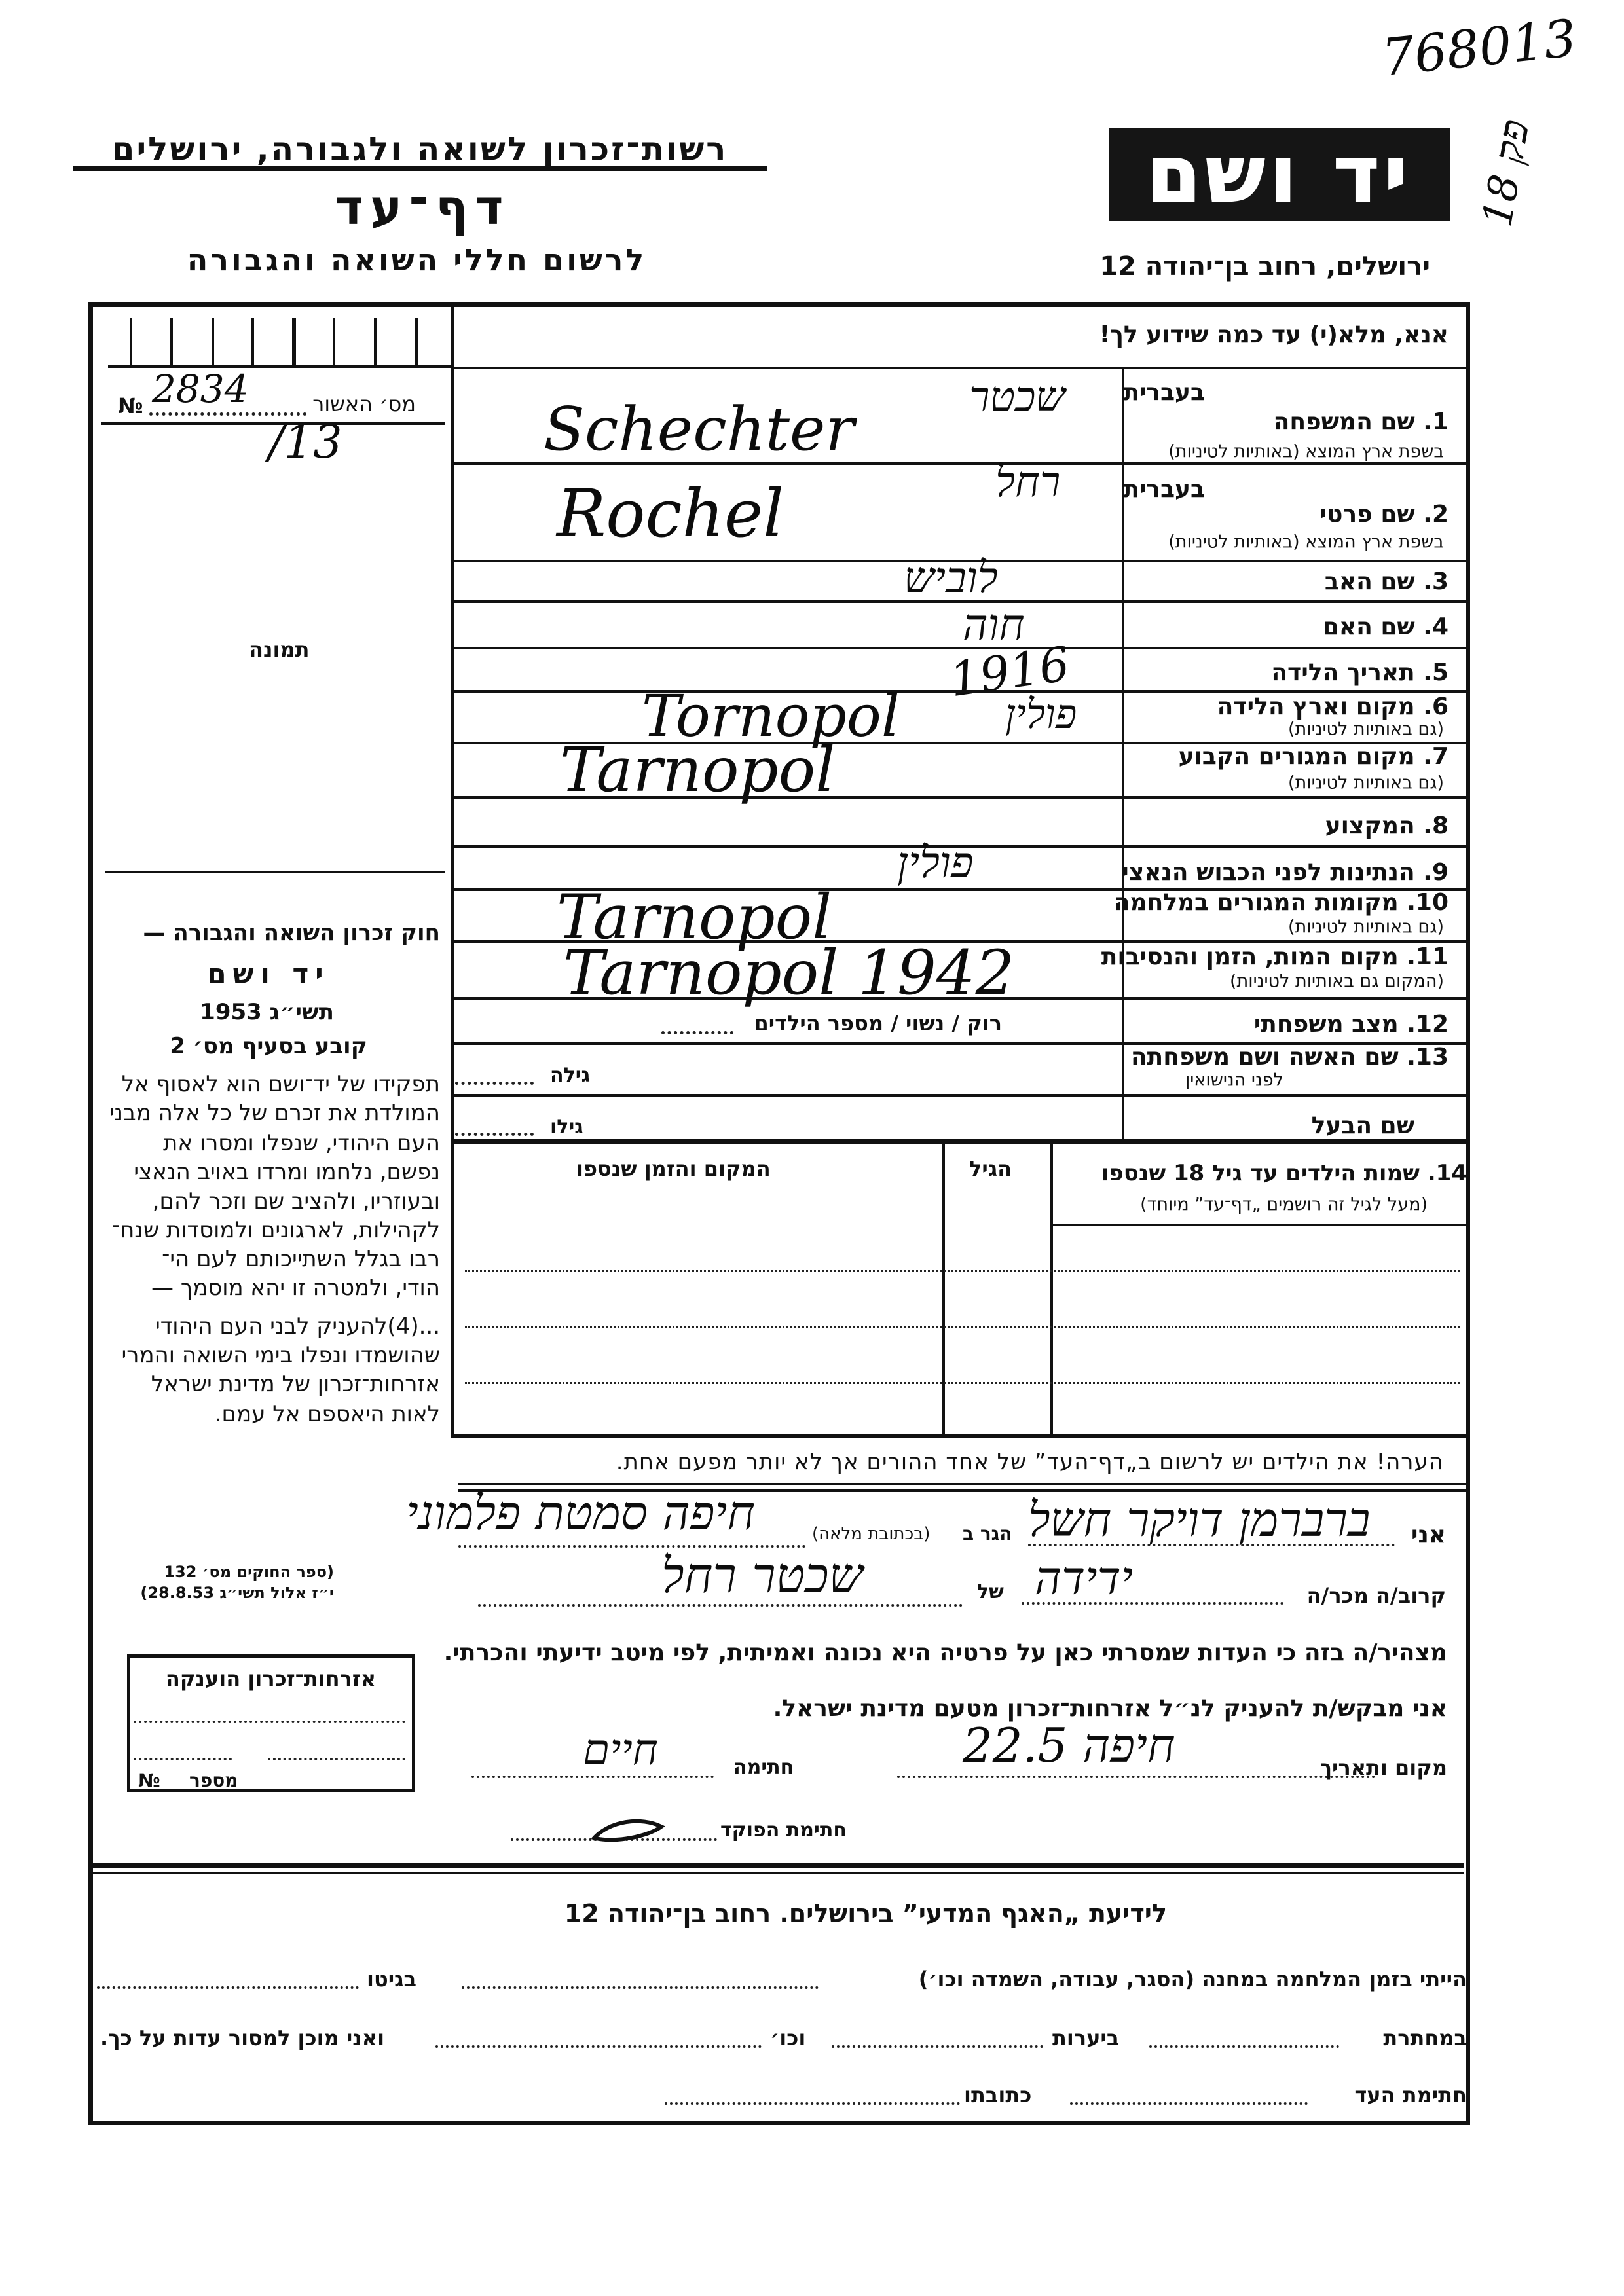 Image resolution: width=1624 pixels, height=2296 pixels. Describe the element at coordinates (1385, 626) in the screenshot. I see `field-label: 4. שם האם` at that location.